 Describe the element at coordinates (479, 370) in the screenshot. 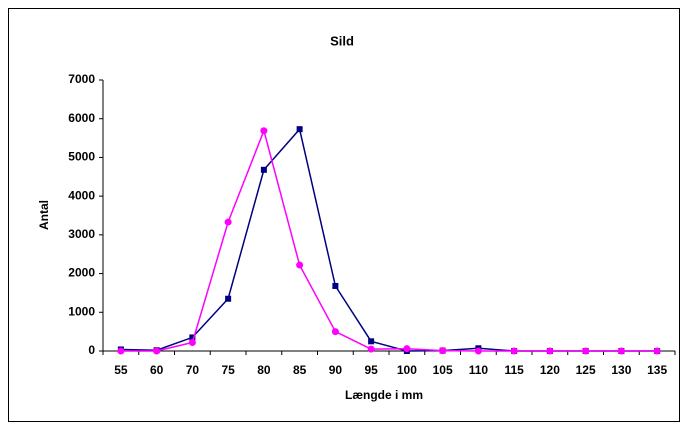

I see `x-tick-label: 110` at that location.